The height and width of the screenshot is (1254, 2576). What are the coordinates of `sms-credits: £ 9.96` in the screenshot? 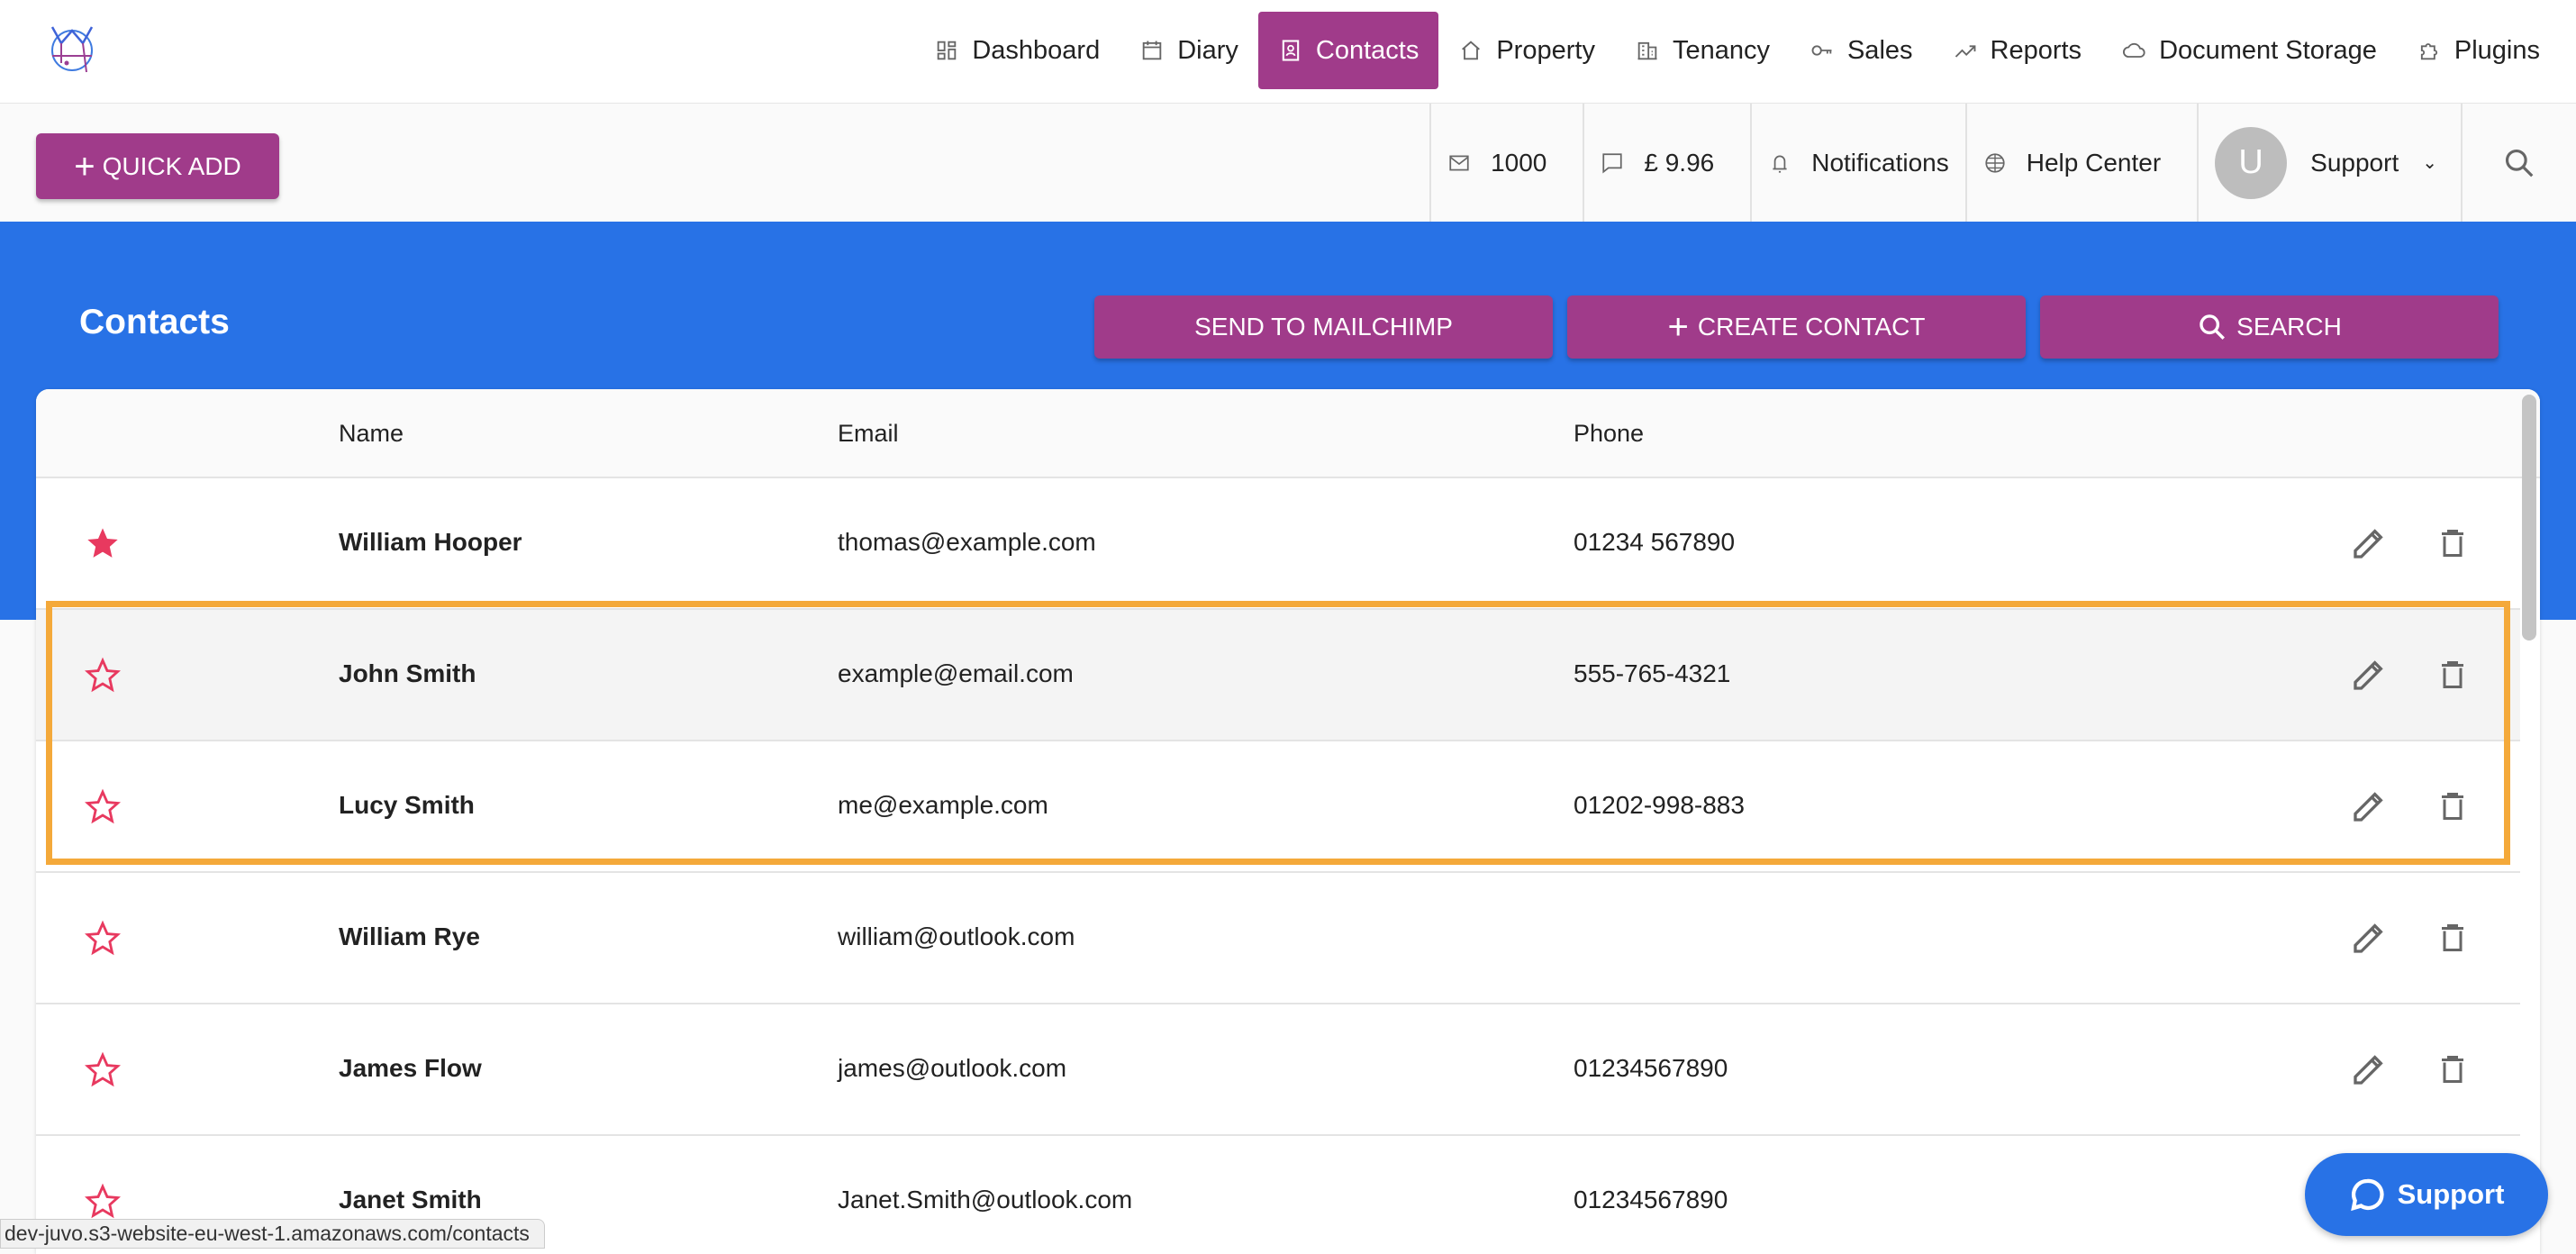 It's located at (1666, 163).